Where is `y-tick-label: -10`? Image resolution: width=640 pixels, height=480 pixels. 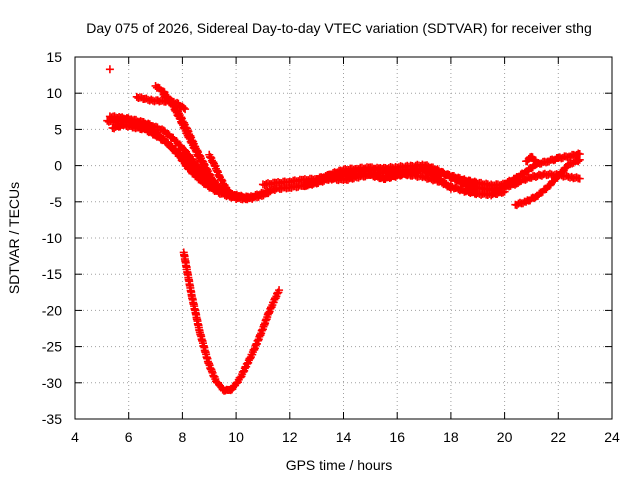
y-tick-label: -10 is located at coordinates (52, 238).